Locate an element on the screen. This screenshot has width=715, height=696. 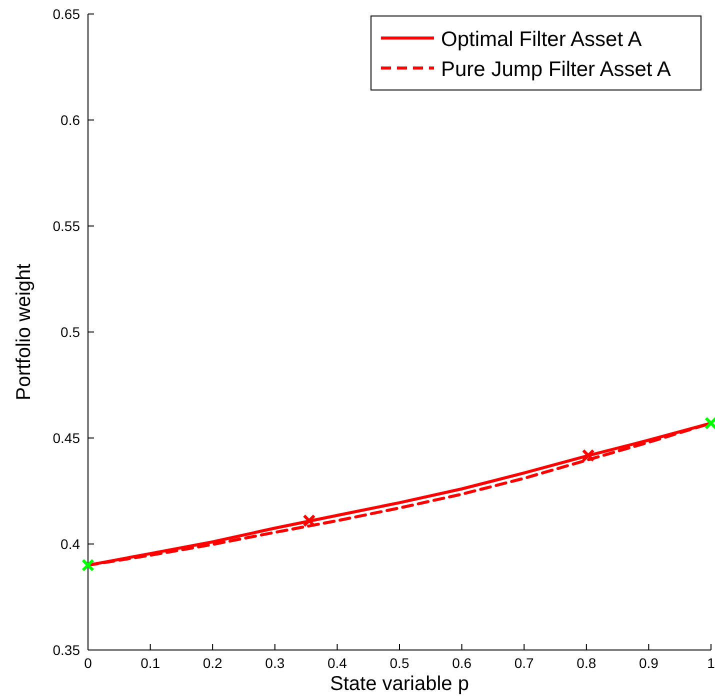
y-tick-label: 0.6 is located at coordinates (70, 120).